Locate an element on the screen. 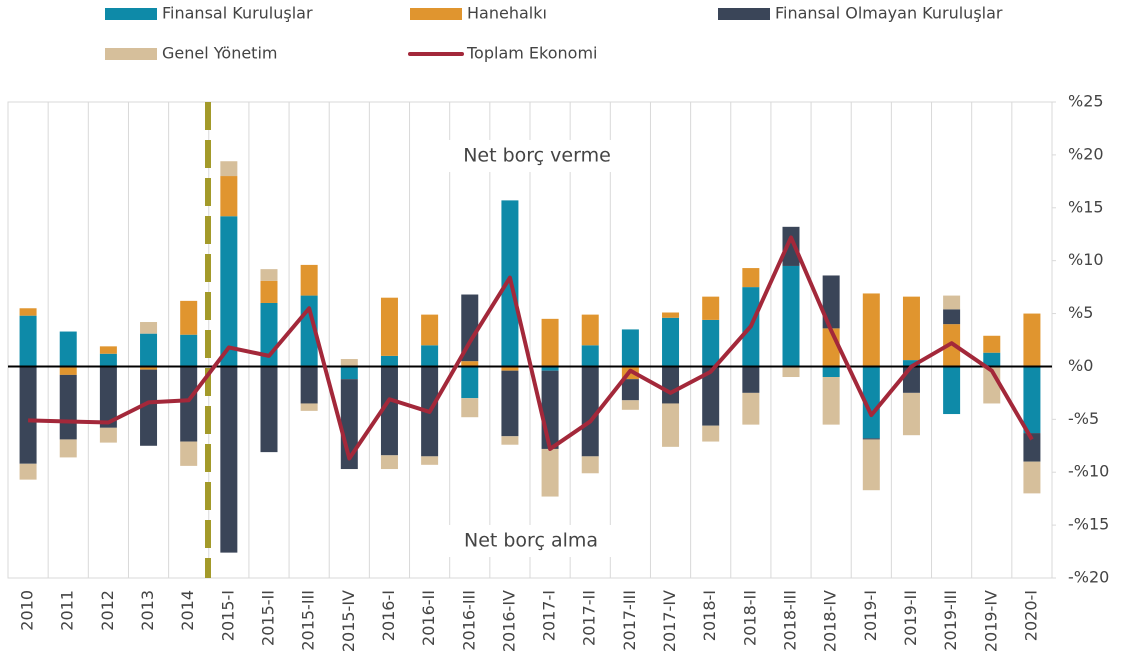 This screenshot has width=1128, height=668. legend-label: Toplam Ekonomi is located at coordinates (531, 53).